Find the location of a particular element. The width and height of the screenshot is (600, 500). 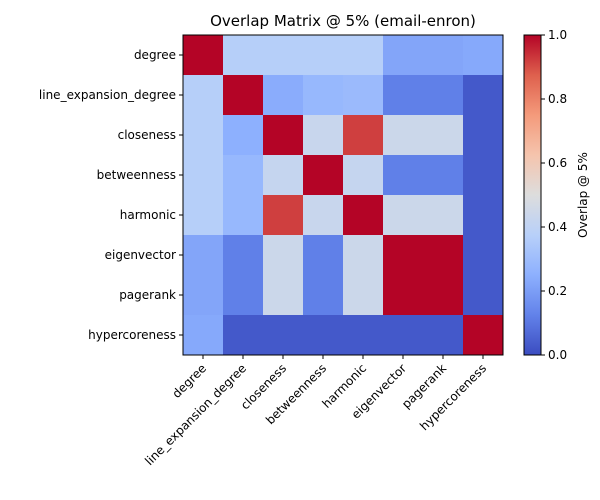

colorbar-tick-label: 0.6 is located at coordinates (557, 163).